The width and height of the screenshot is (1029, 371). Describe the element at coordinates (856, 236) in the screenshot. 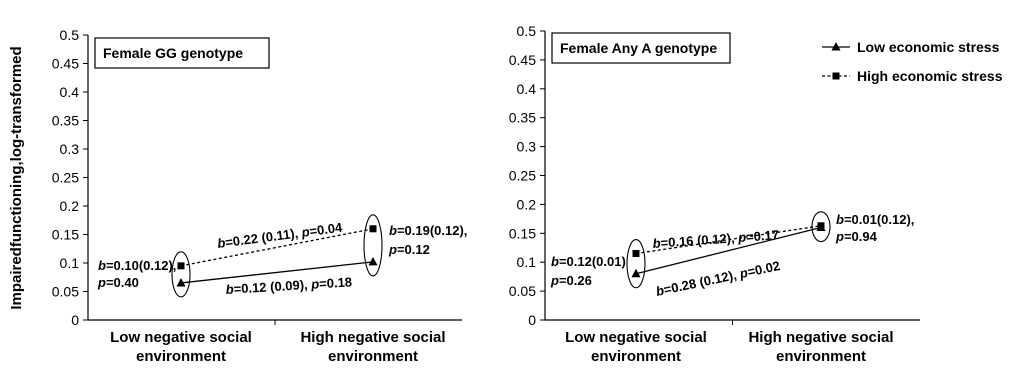

I see `annotation-right-p: p=0.94` at that location.